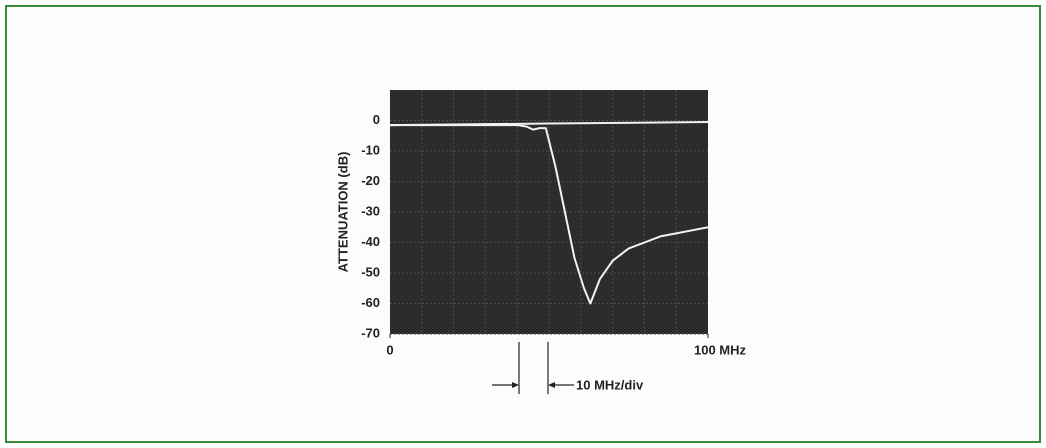 This screenshot has height=448, width=1046. I want to click on y-tick-label: -10, so click(370, 149).